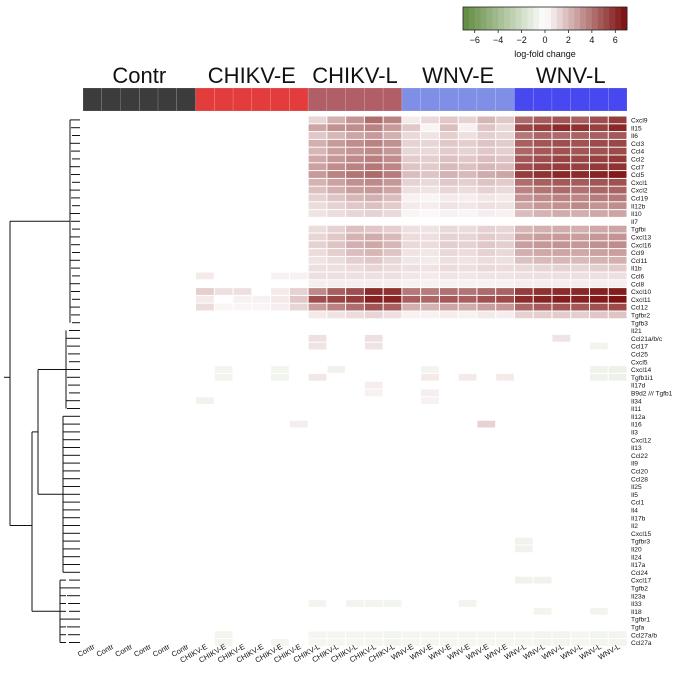  Describe the element at coordinates (638, 386) in the screenshot. I see `row-label: Il17d` at that location.